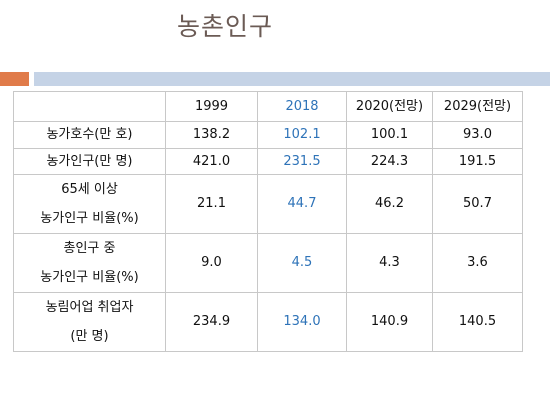 The image size is (550, 407). Describe the element at coordinates (389, 106) in the screenshot. I see `header-cell-2020: 2020(전망)` at that location.